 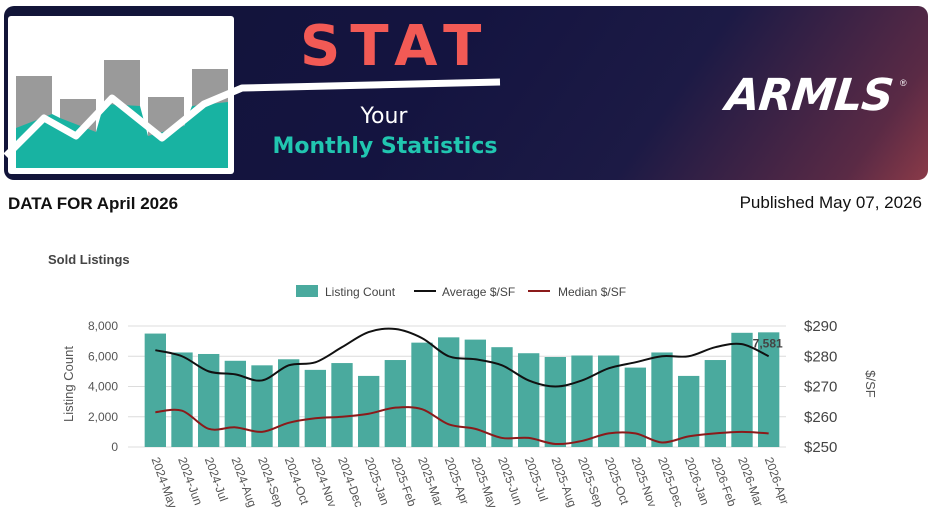 I want to click on x-tick-label: 2024-Sep, so click(x=270, y=482).